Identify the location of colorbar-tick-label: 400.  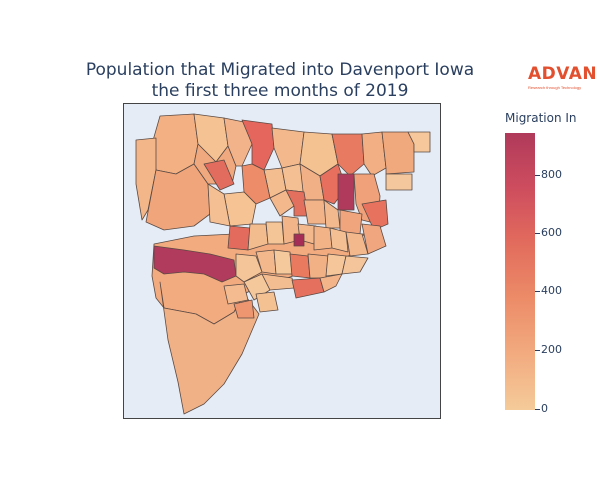
(551, 290).